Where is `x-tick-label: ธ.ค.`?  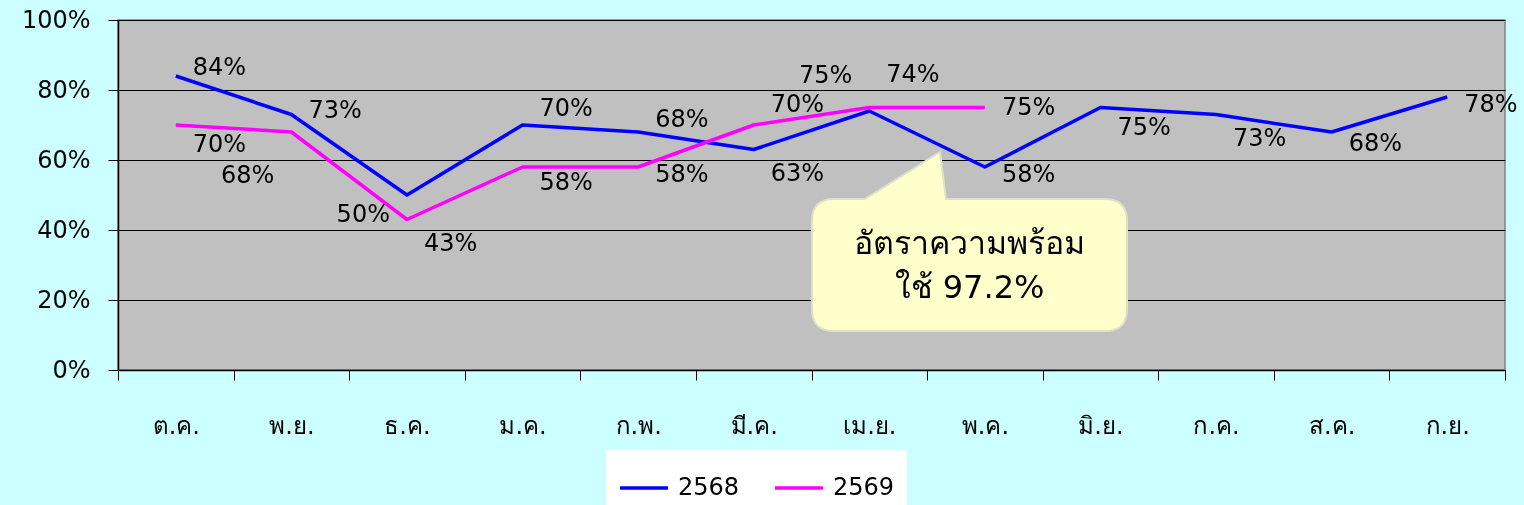 x-tick-label: ธ.ค. is located at coordinates (407, 425).